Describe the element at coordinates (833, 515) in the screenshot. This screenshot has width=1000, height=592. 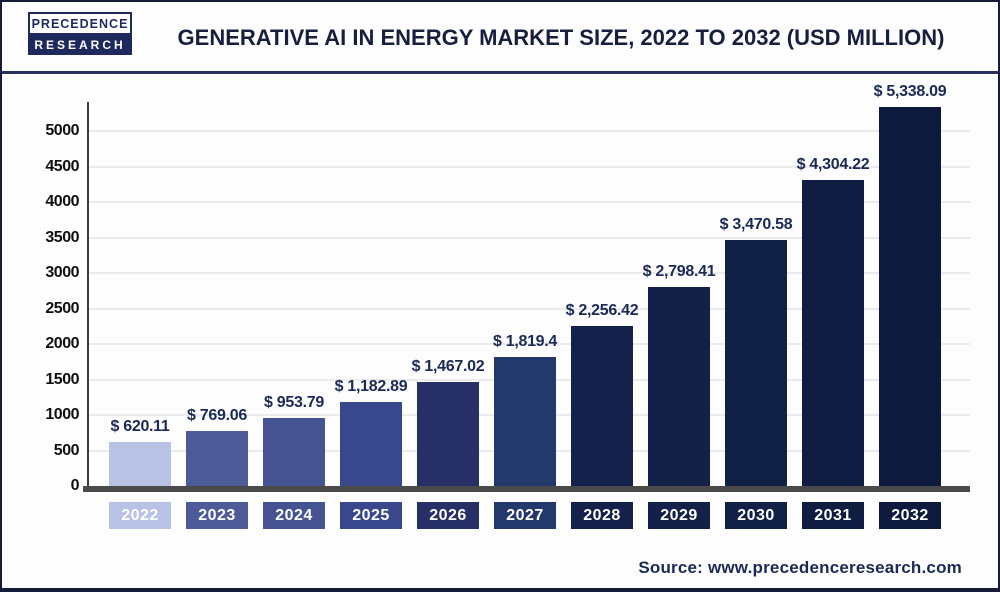
I see `x-label-2031: 2031` at that location.